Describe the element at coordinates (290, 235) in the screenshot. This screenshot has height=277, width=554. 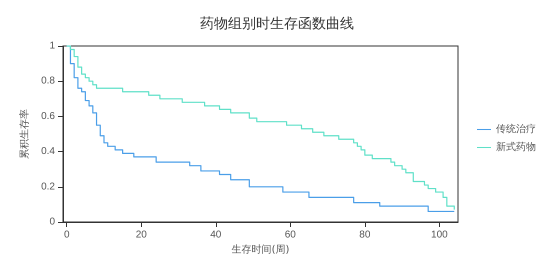
I see `x-tick-label: 60` at that location.